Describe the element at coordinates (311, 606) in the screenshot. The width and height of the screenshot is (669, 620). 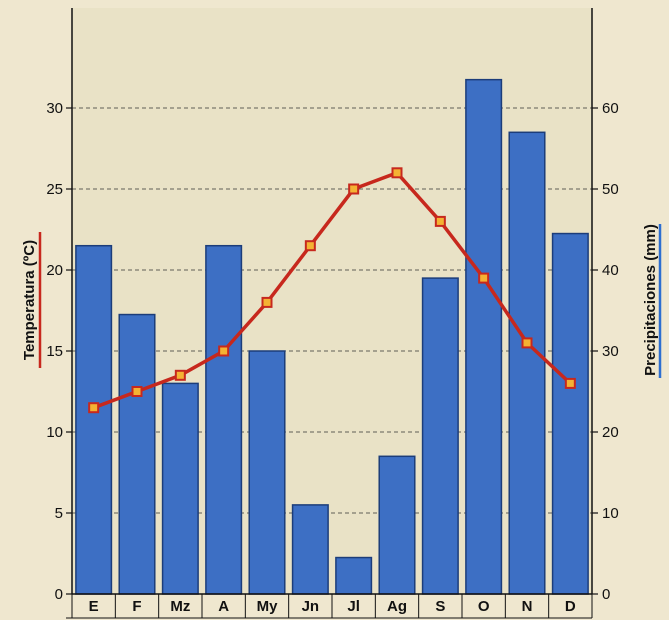
I see `category-label: Jn` at that location.